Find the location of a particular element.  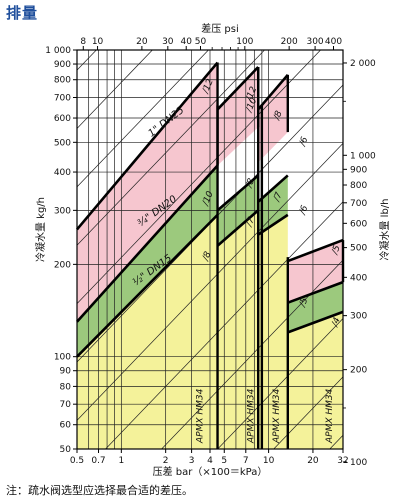

y-right-tick-label-9: 200 is located at coordinates (358, 371).